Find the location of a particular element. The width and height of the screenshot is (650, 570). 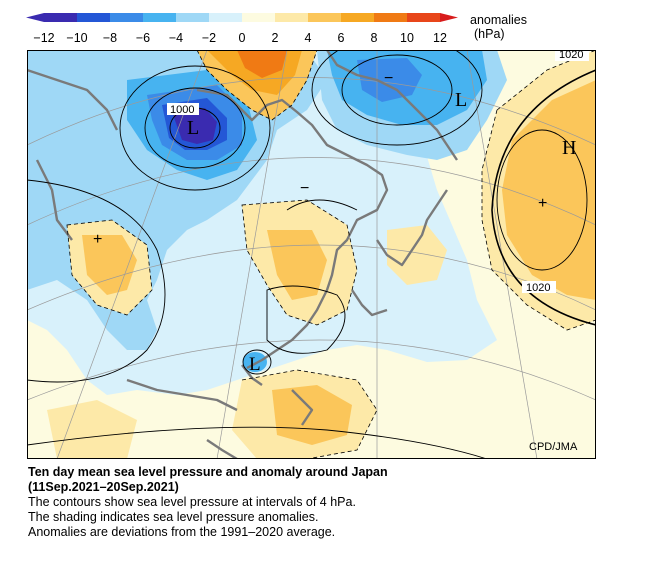

caption-period: (11Sep.2021–20Sep.2021) is located at coordinates (103, 487).